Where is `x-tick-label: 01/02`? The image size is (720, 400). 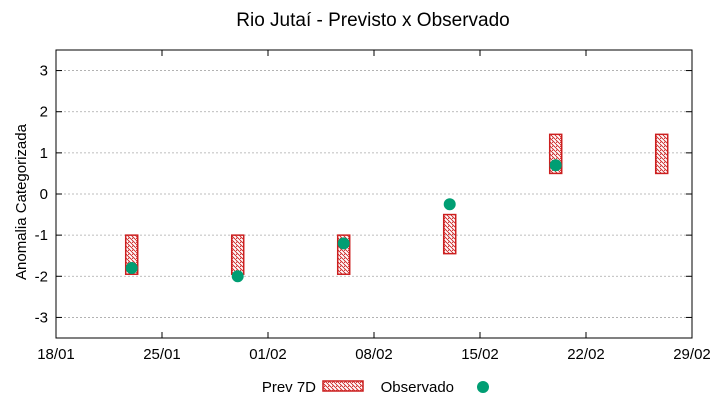 x-tick-label: 01/02 is located at coordinates (268, 354).